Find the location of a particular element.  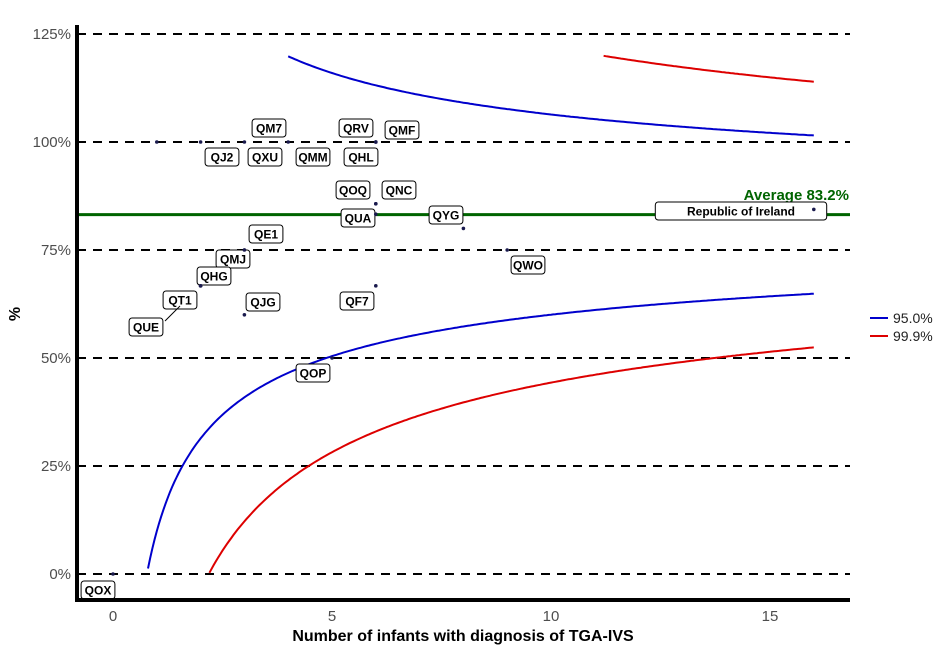

average-label: Average 83.2% is located at coordinates (796, 195).